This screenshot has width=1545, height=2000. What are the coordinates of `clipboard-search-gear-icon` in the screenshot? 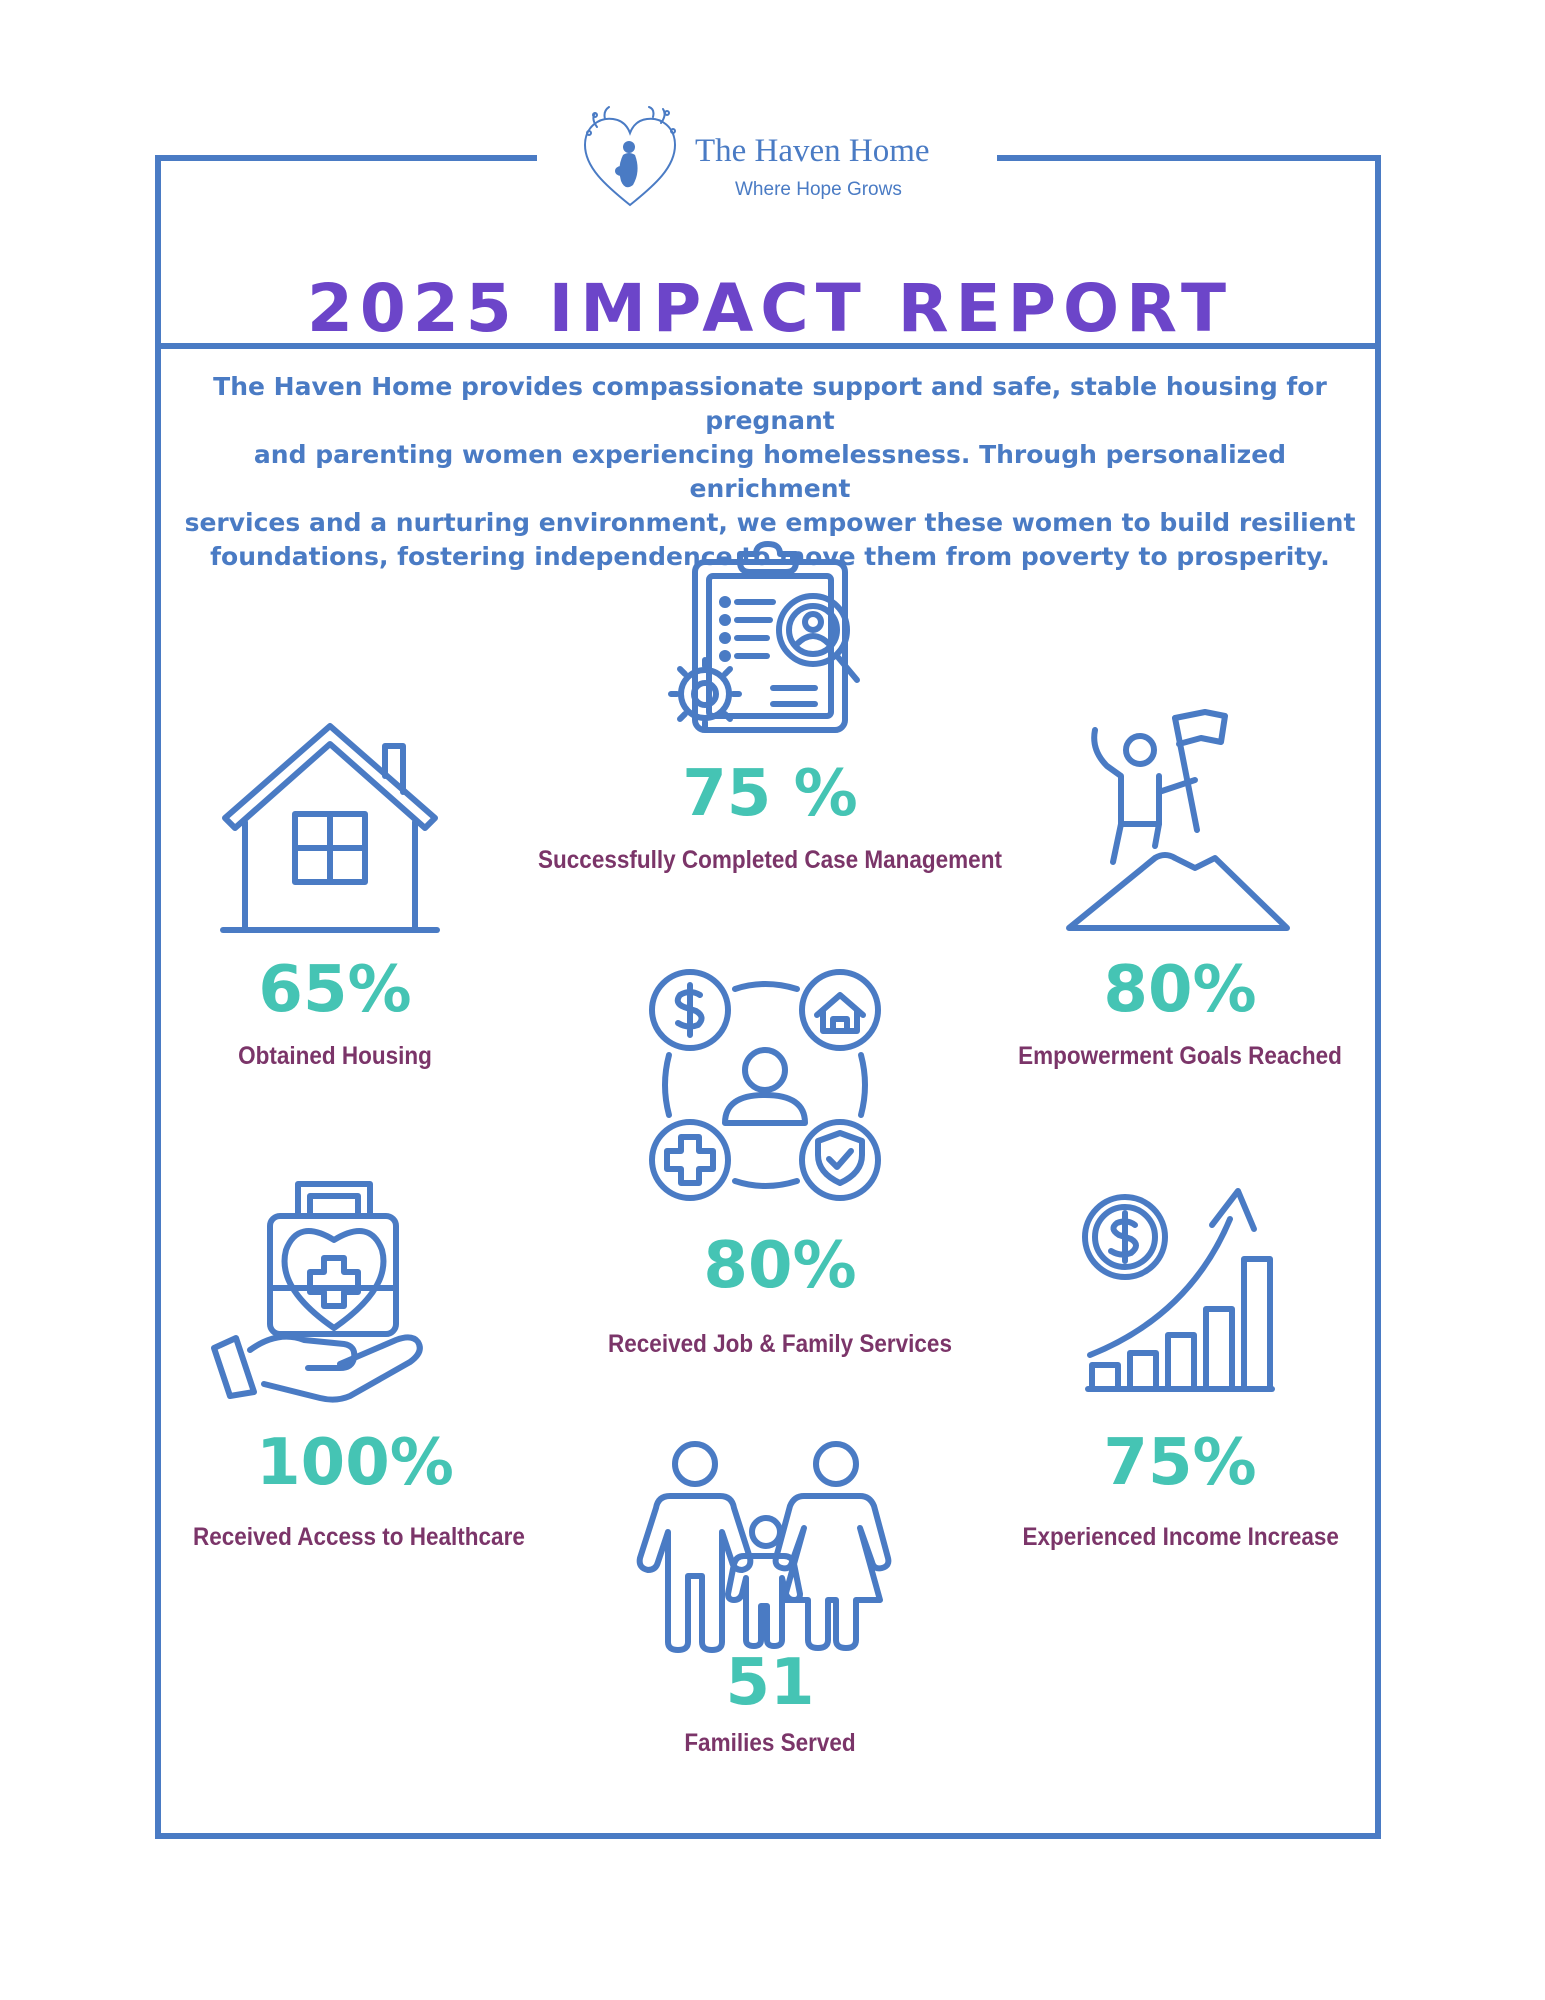 It's located at (764, 637).